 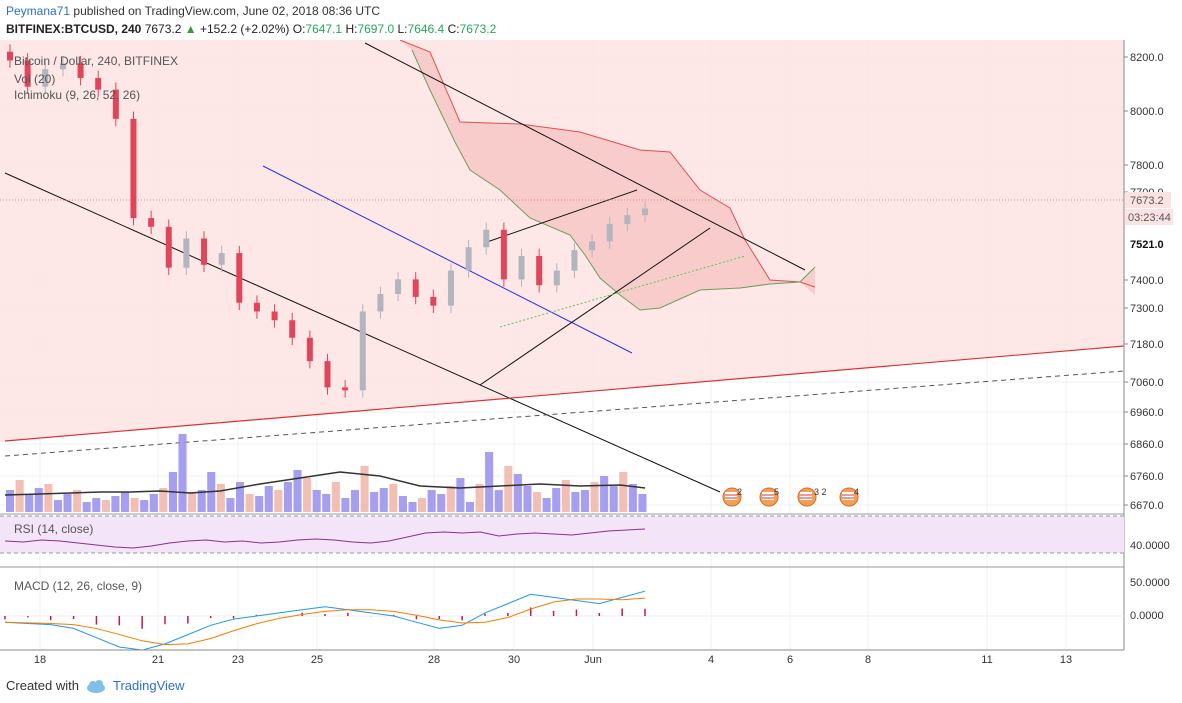 I want to click on time-tick-label: 11, so click(x=986, y=660).